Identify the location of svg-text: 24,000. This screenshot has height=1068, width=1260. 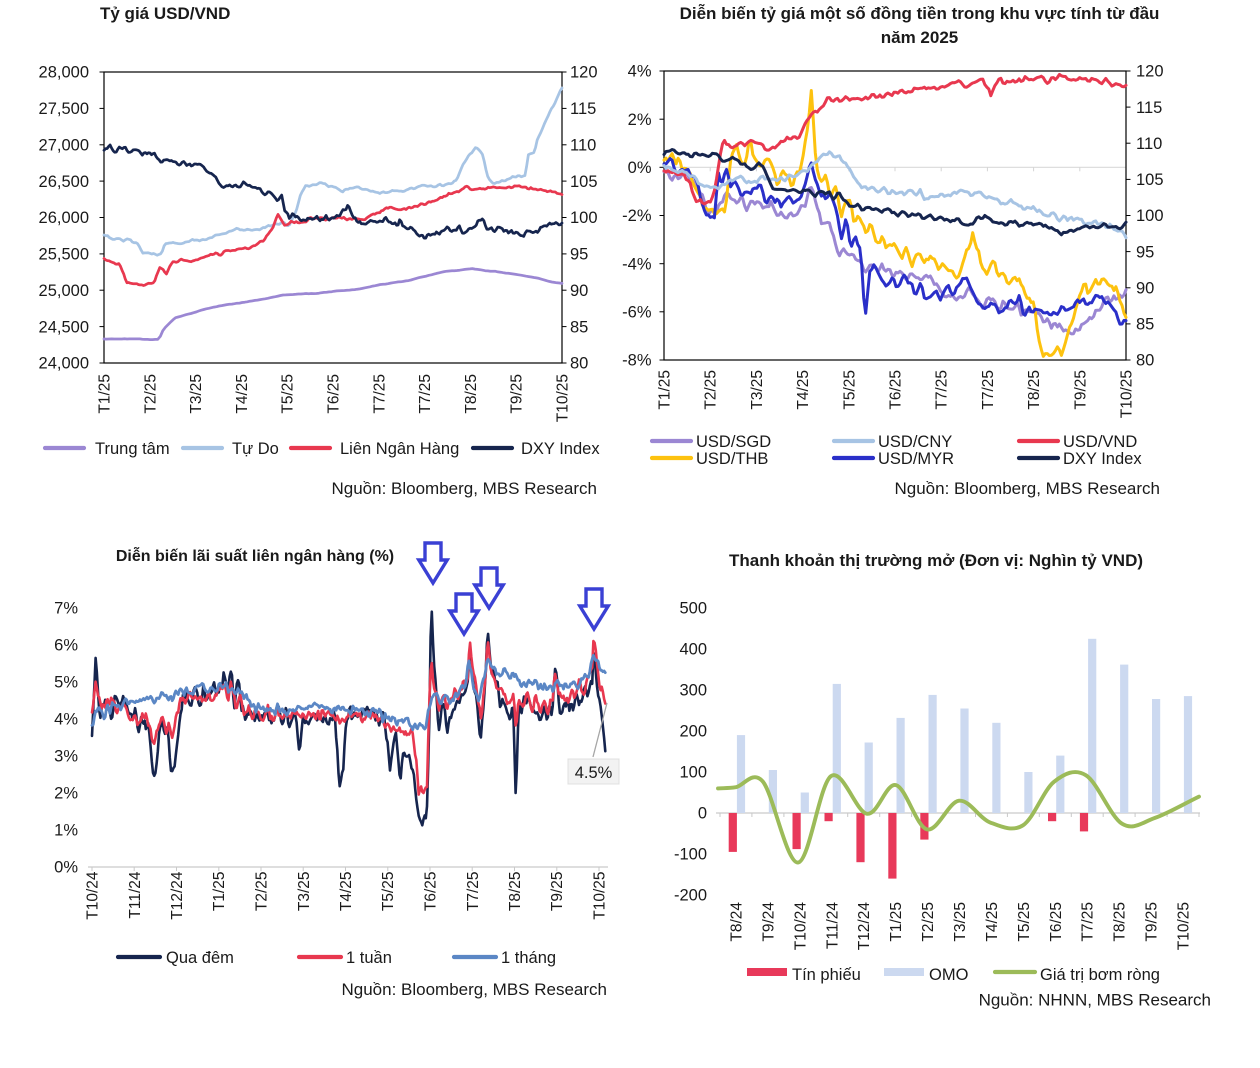
(64, 364).